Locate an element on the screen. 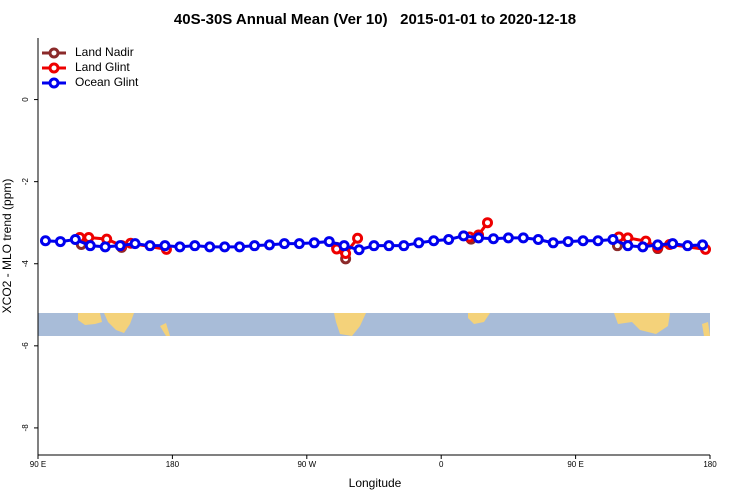 The image size is (750, 500). x-axis-label: Longitude is located at coordinates (375, 483).